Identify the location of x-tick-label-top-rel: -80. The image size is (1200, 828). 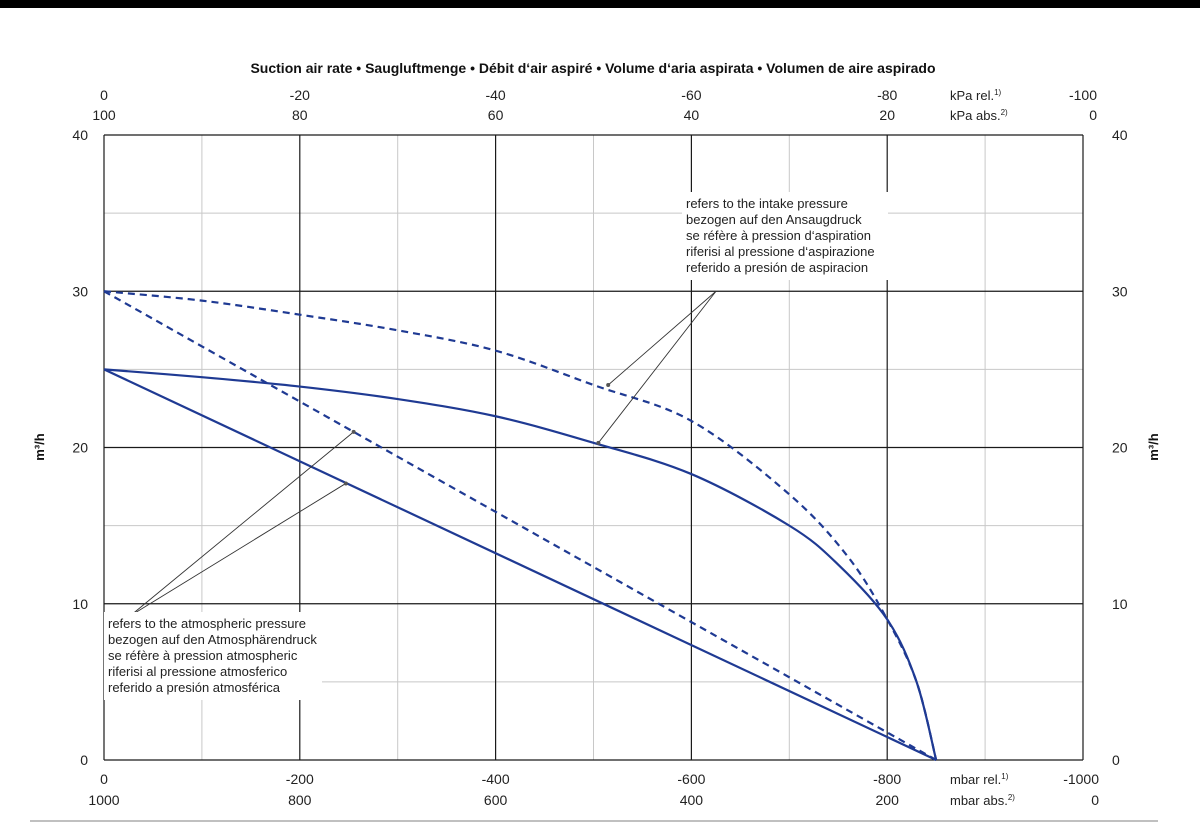
(887, 95).